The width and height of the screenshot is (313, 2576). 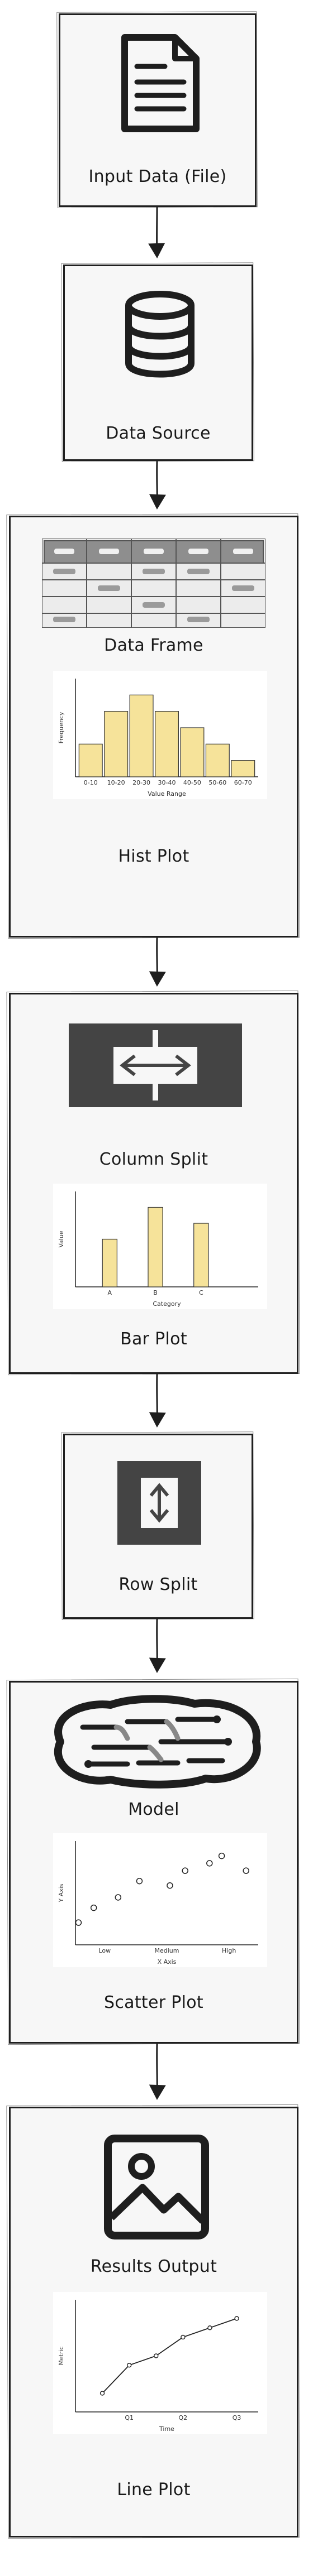 I want to click on x-tick-label: 10-20, so click(x=116, y=782).